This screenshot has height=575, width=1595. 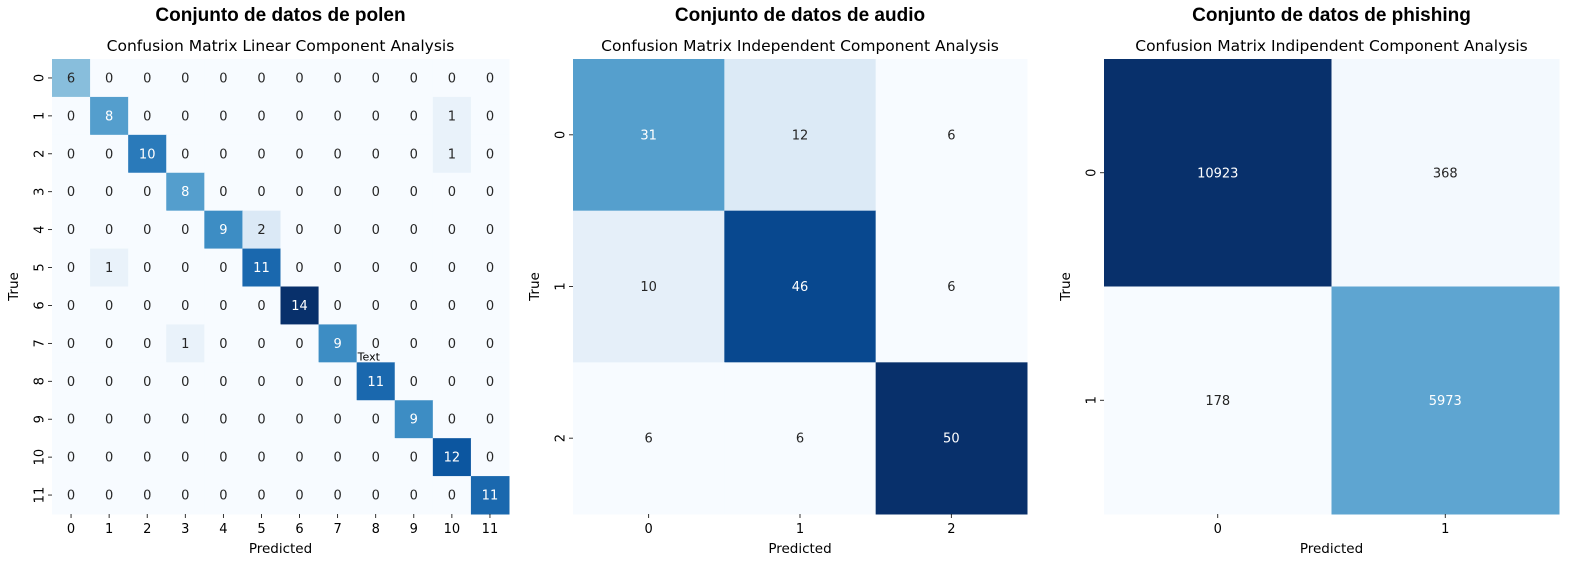 I want to click on cell-value-label: 6, so click(x=649, y=439).